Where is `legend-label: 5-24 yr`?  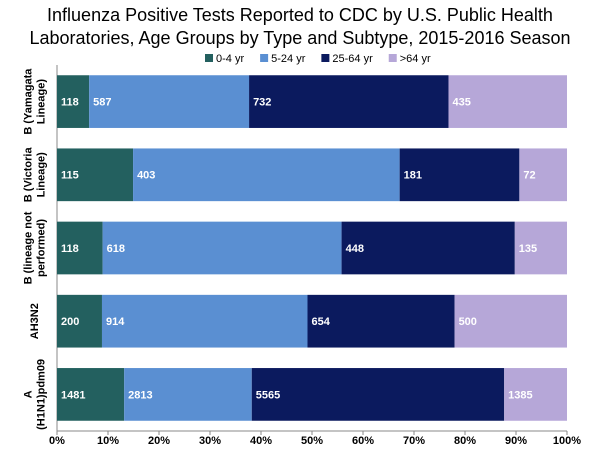 legend-label: 5-24 yr is located at coordinates (288, 59).